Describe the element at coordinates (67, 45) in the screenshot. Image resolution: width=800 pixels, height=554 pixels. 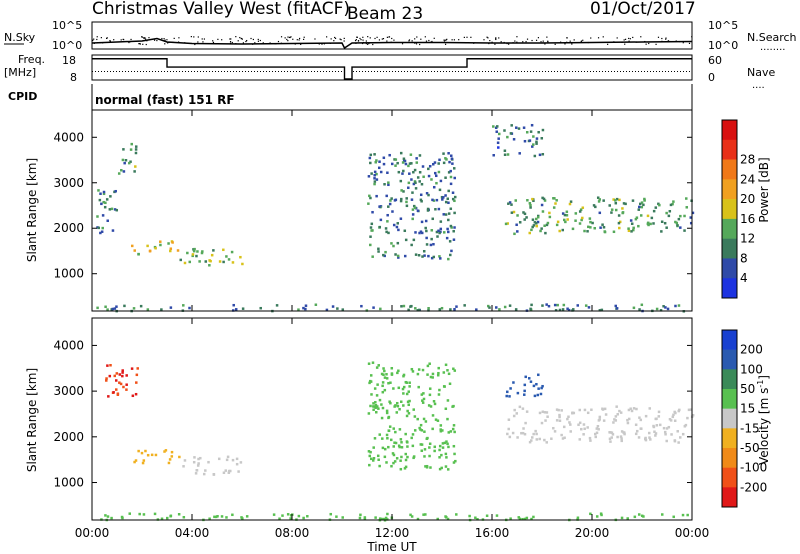
I see `noise-ytick-bottom: 10^0` at that location.